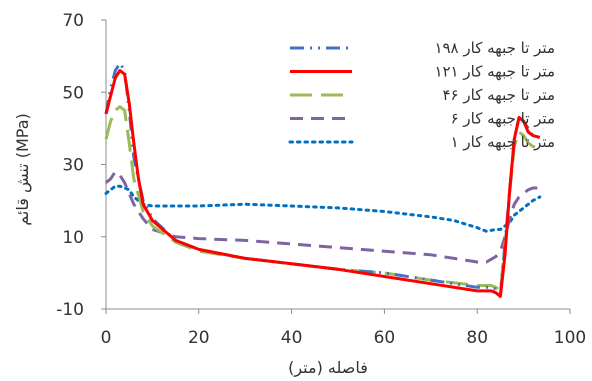  Describe the element at coordinates (106, 338) in the screenshot. I see `x-tick-label: 0` at that location.